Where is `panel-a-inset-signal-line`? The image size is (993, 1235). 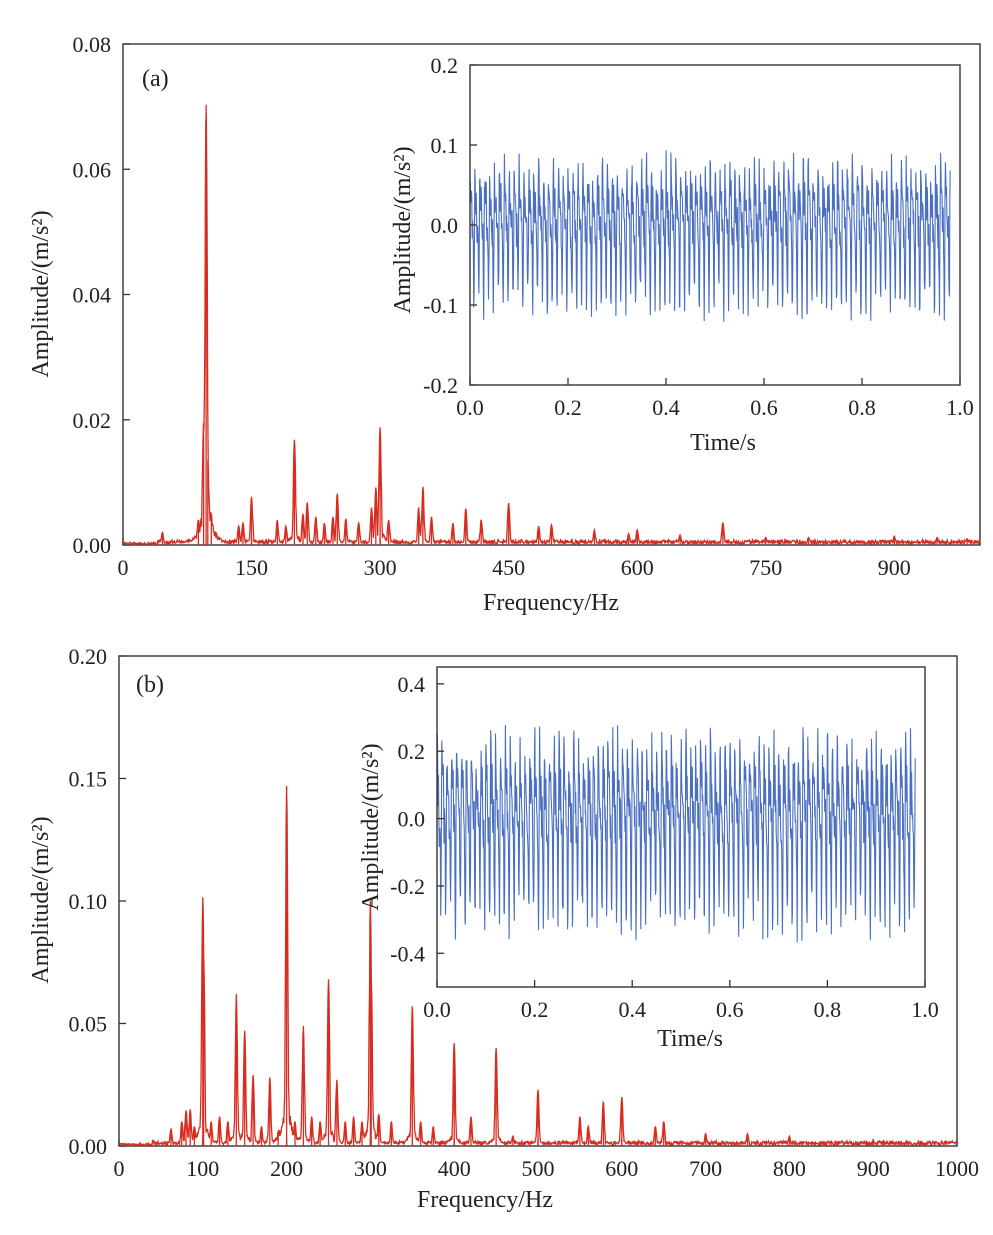 panel-a-inset-signal-line is located at coordinates (710, 236).